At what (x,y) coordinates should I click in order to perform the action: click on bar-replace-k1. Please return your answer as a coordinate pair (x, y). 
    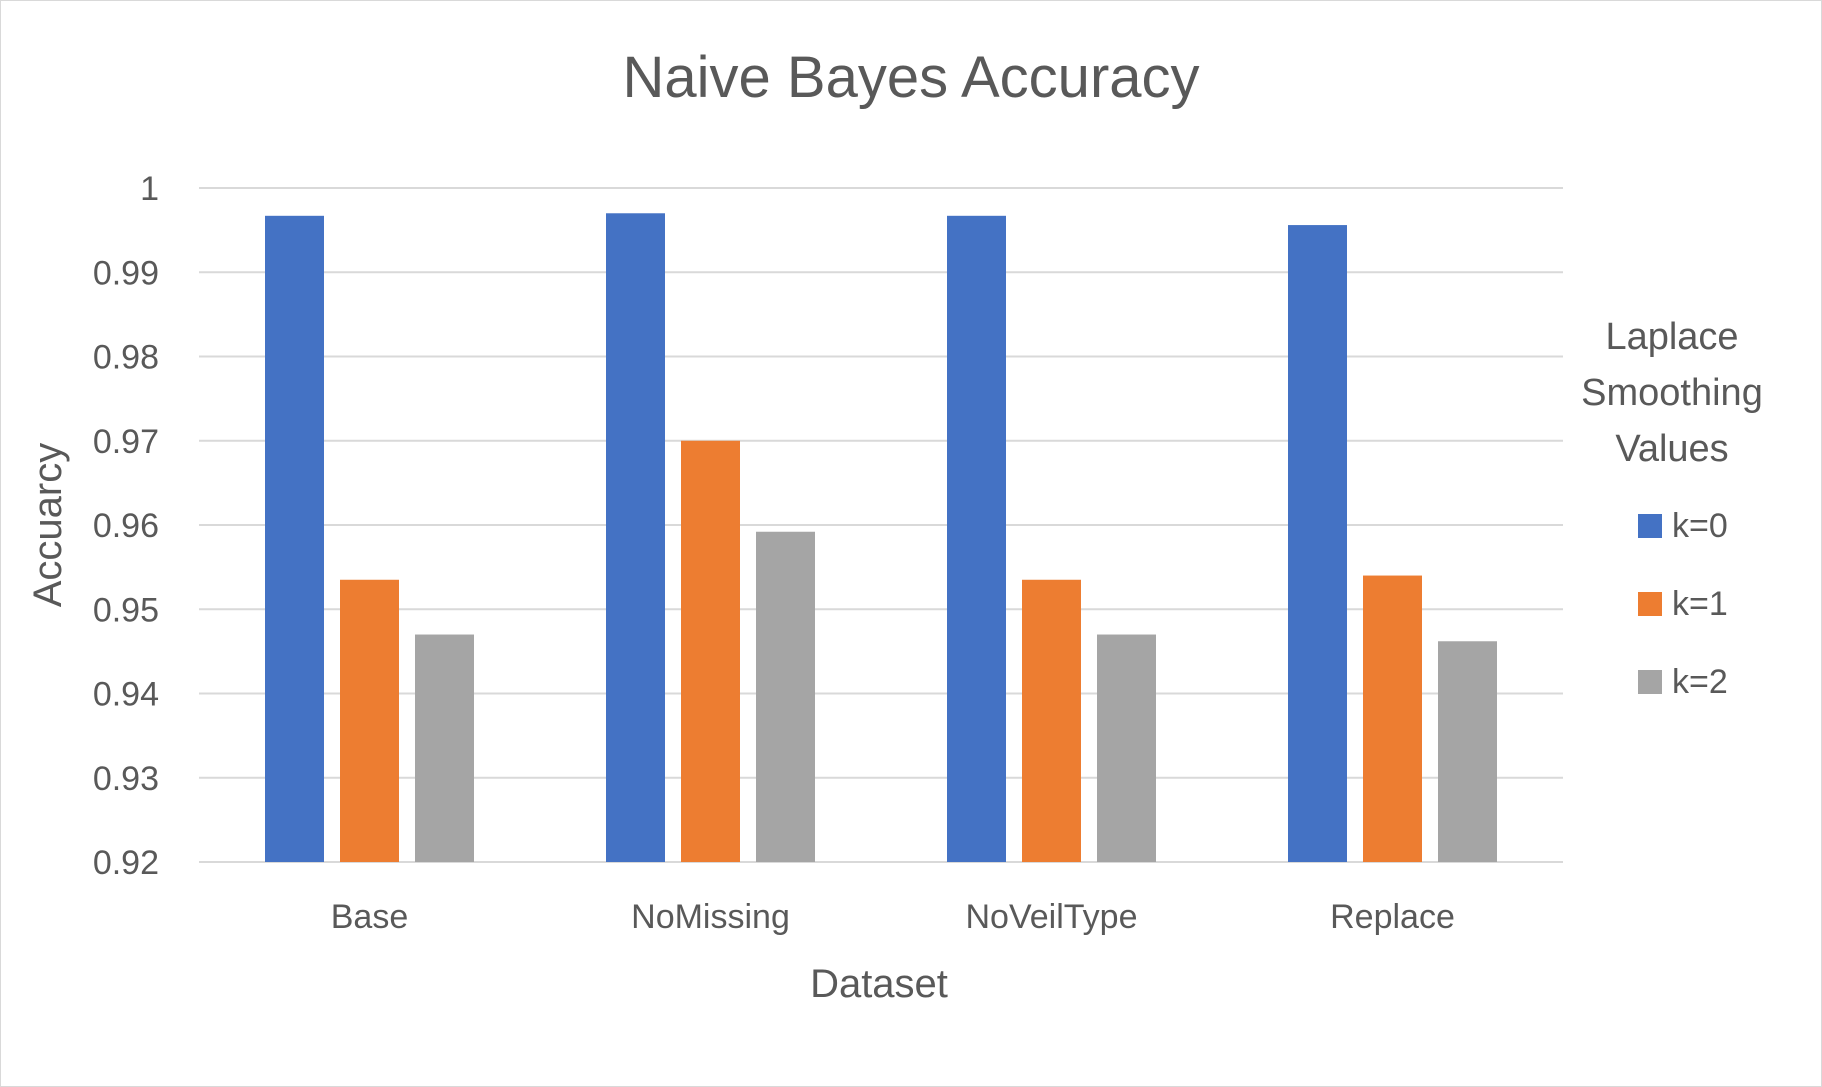
    Looking at the image, I should click on (1392, 718).